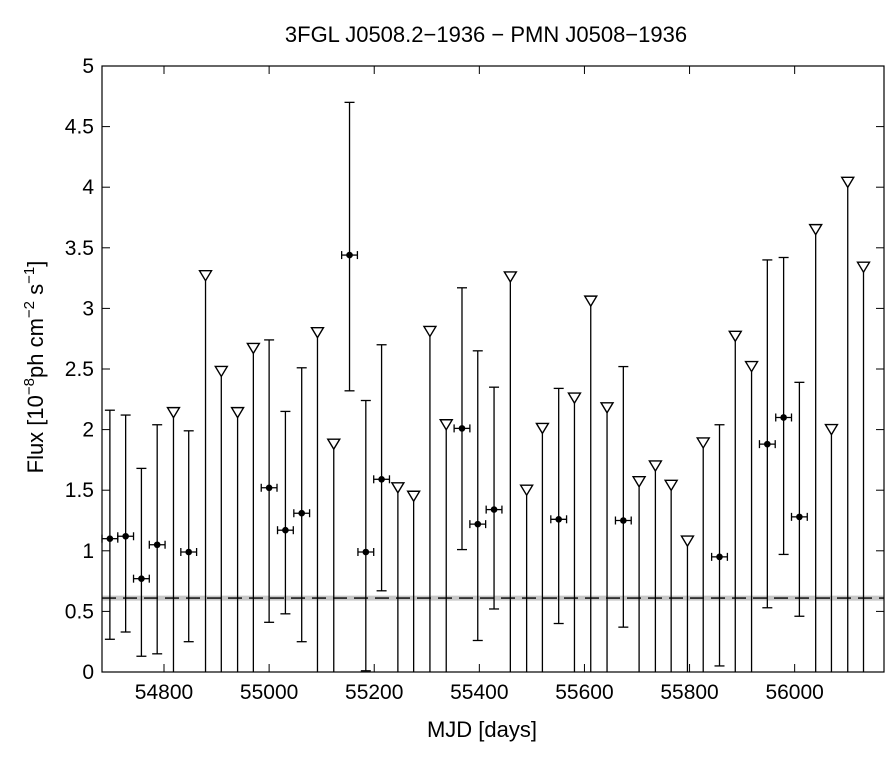  I want to click on x-tick-label: 56000, so click(794, 692).